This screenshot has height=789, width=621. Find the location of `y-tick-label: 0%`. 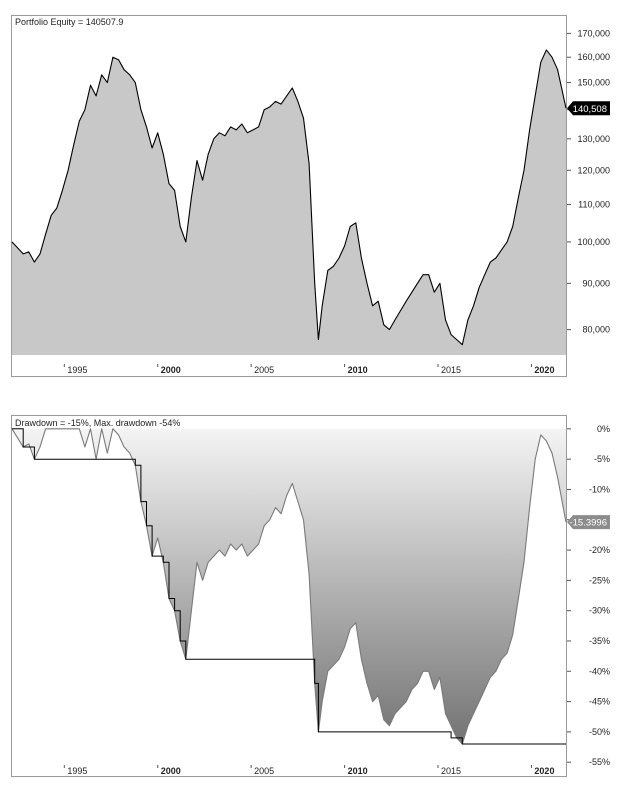

y-tick-label: 0% is located at coordinates (603, 429).